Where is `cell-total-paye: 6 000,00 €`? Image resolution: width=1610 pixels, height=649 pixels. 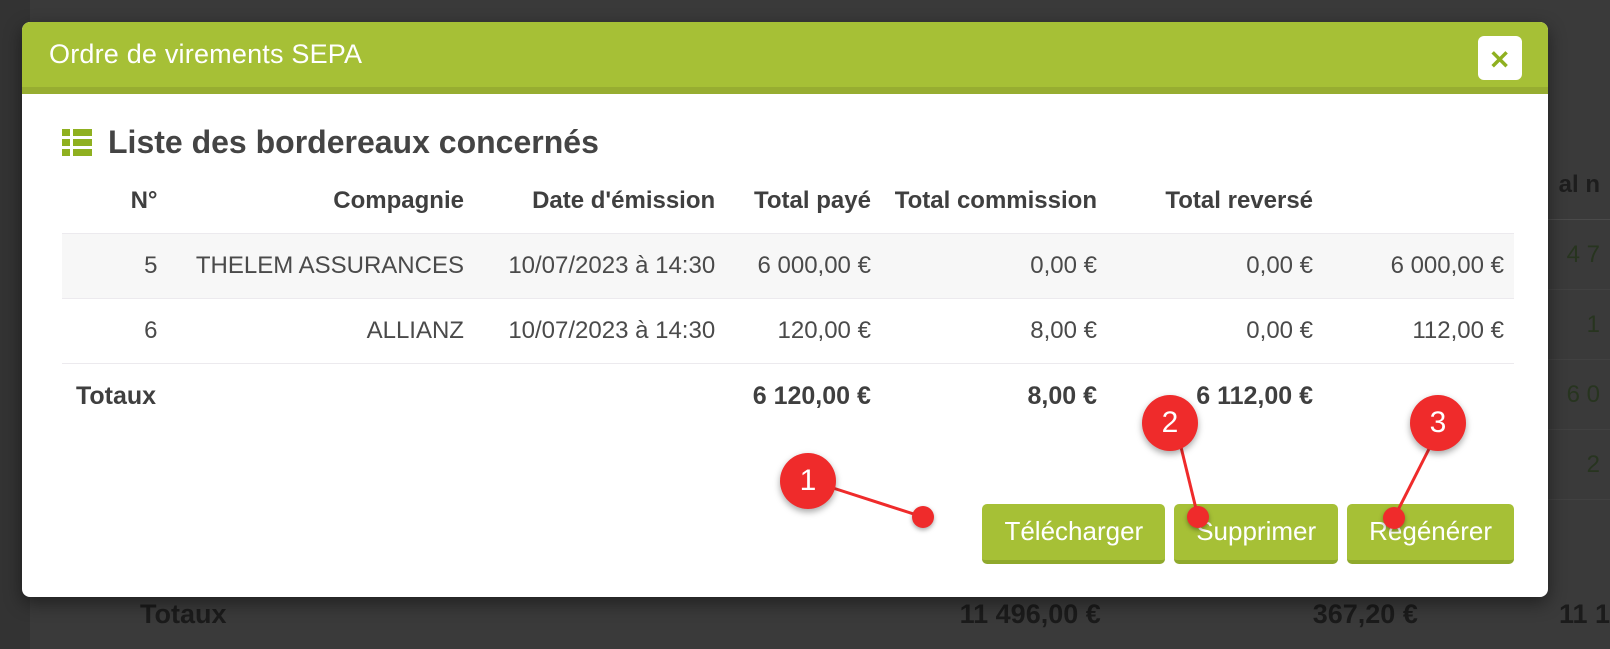 cell-total-paye: 6 000,00 € is located at coordinates (803, 266).